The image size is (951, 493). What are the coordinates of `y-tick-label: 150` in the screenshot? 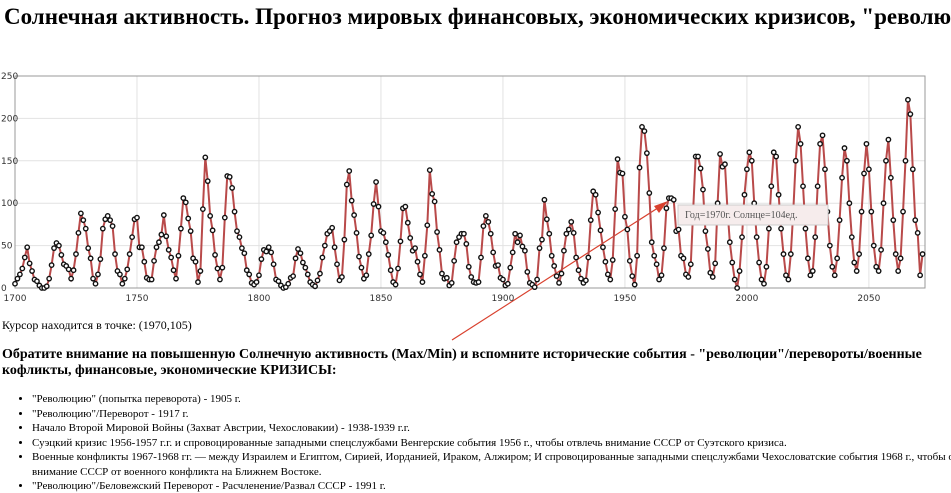 It's located at (9, 162).